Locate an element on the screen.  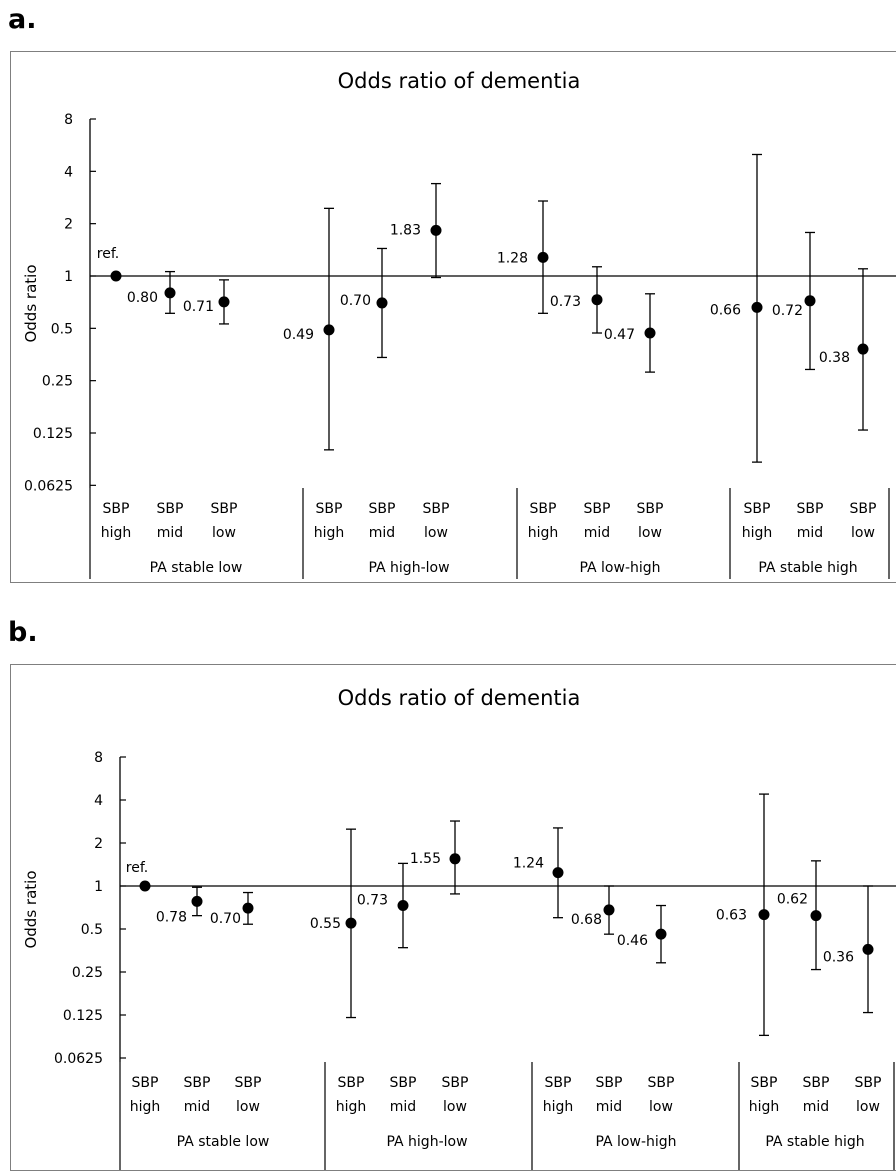
data-label: ref. is located at coordinates (108, 254).